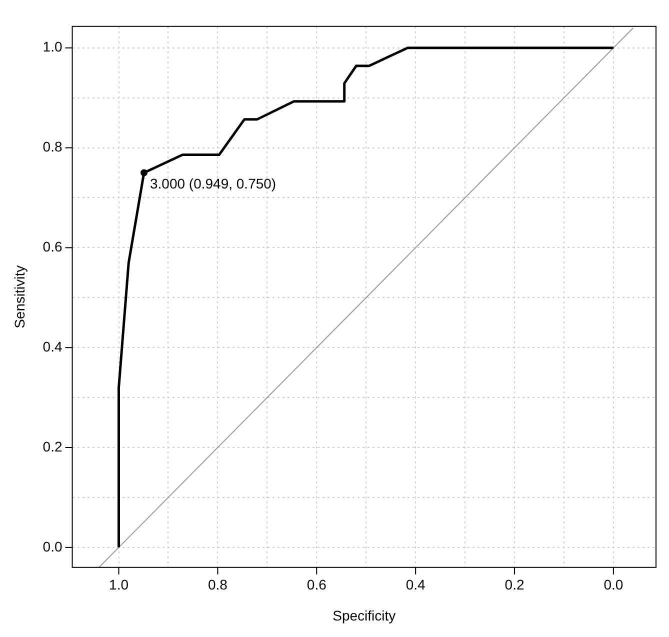 Image resolution: width=669 pixels, height=637 pixels. What do you see at coordinates (416, 584) in the screenshot?
I see `x-tick-label: 0.4` at bounding box center [416, 584].